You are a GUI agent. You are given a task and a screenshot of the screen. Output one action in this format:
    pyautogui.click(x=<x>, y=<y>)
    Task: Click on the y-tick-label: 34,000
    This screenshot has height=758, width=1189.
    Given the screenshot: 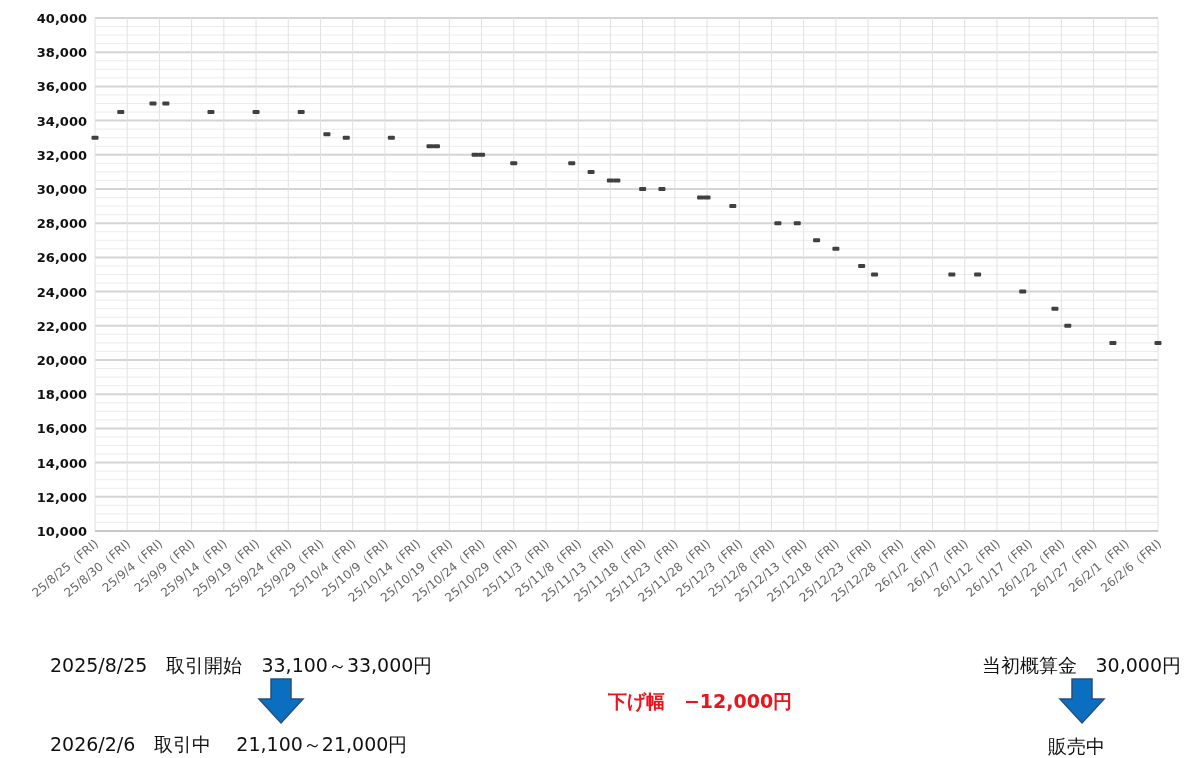 What is the action you would take?
    pyautogui.click(x=61, y=121)
    